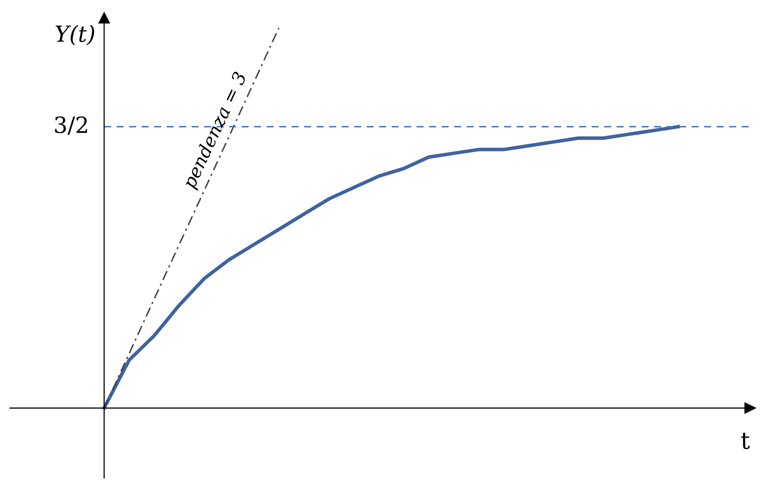 Image resolution: width=766 pixels, height=480 pixels. What do you see at coordinates (745, 441) in the screenshot?
I see `x-axis-title: t` at bounding box center [745, 441].